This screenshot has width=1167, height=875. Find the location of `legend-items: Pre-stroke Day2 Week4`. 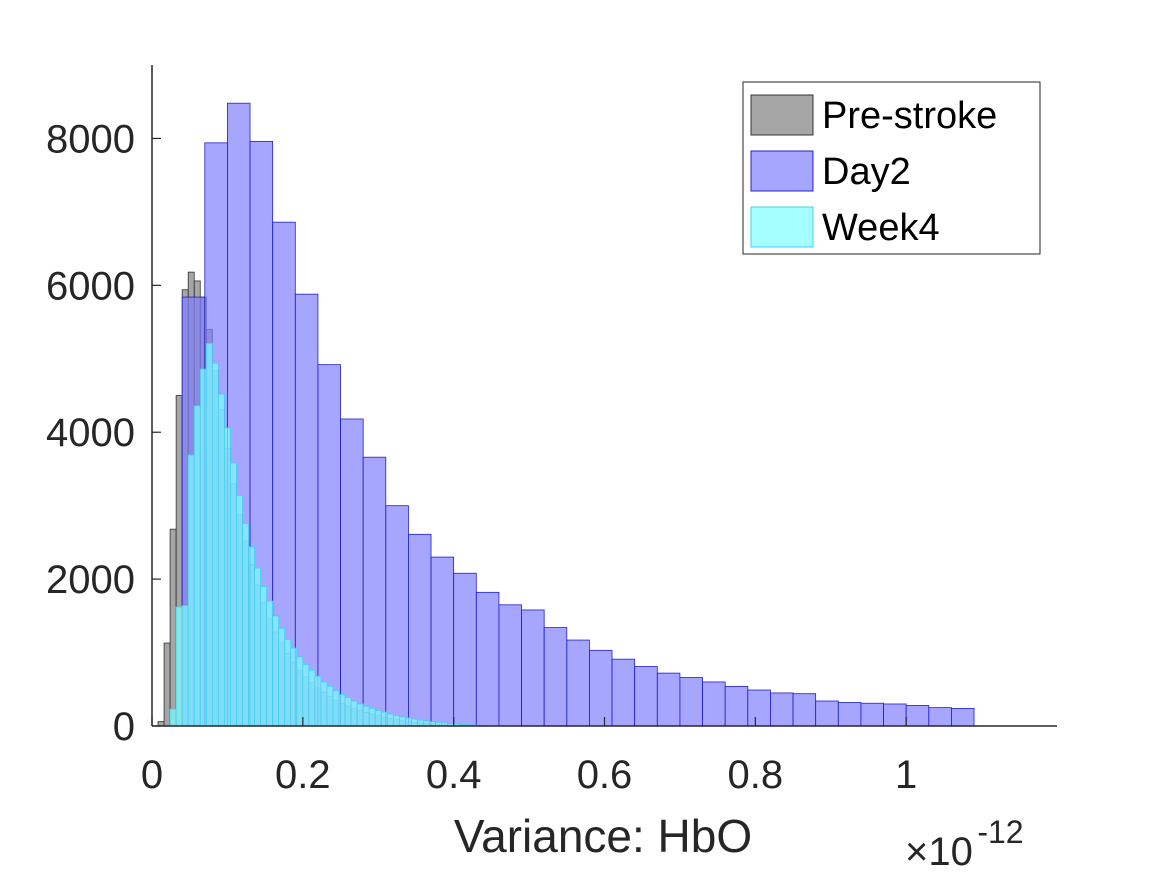

legend-items: Pre-stroke Day2 Week4 is located at coordinates (873, 171).